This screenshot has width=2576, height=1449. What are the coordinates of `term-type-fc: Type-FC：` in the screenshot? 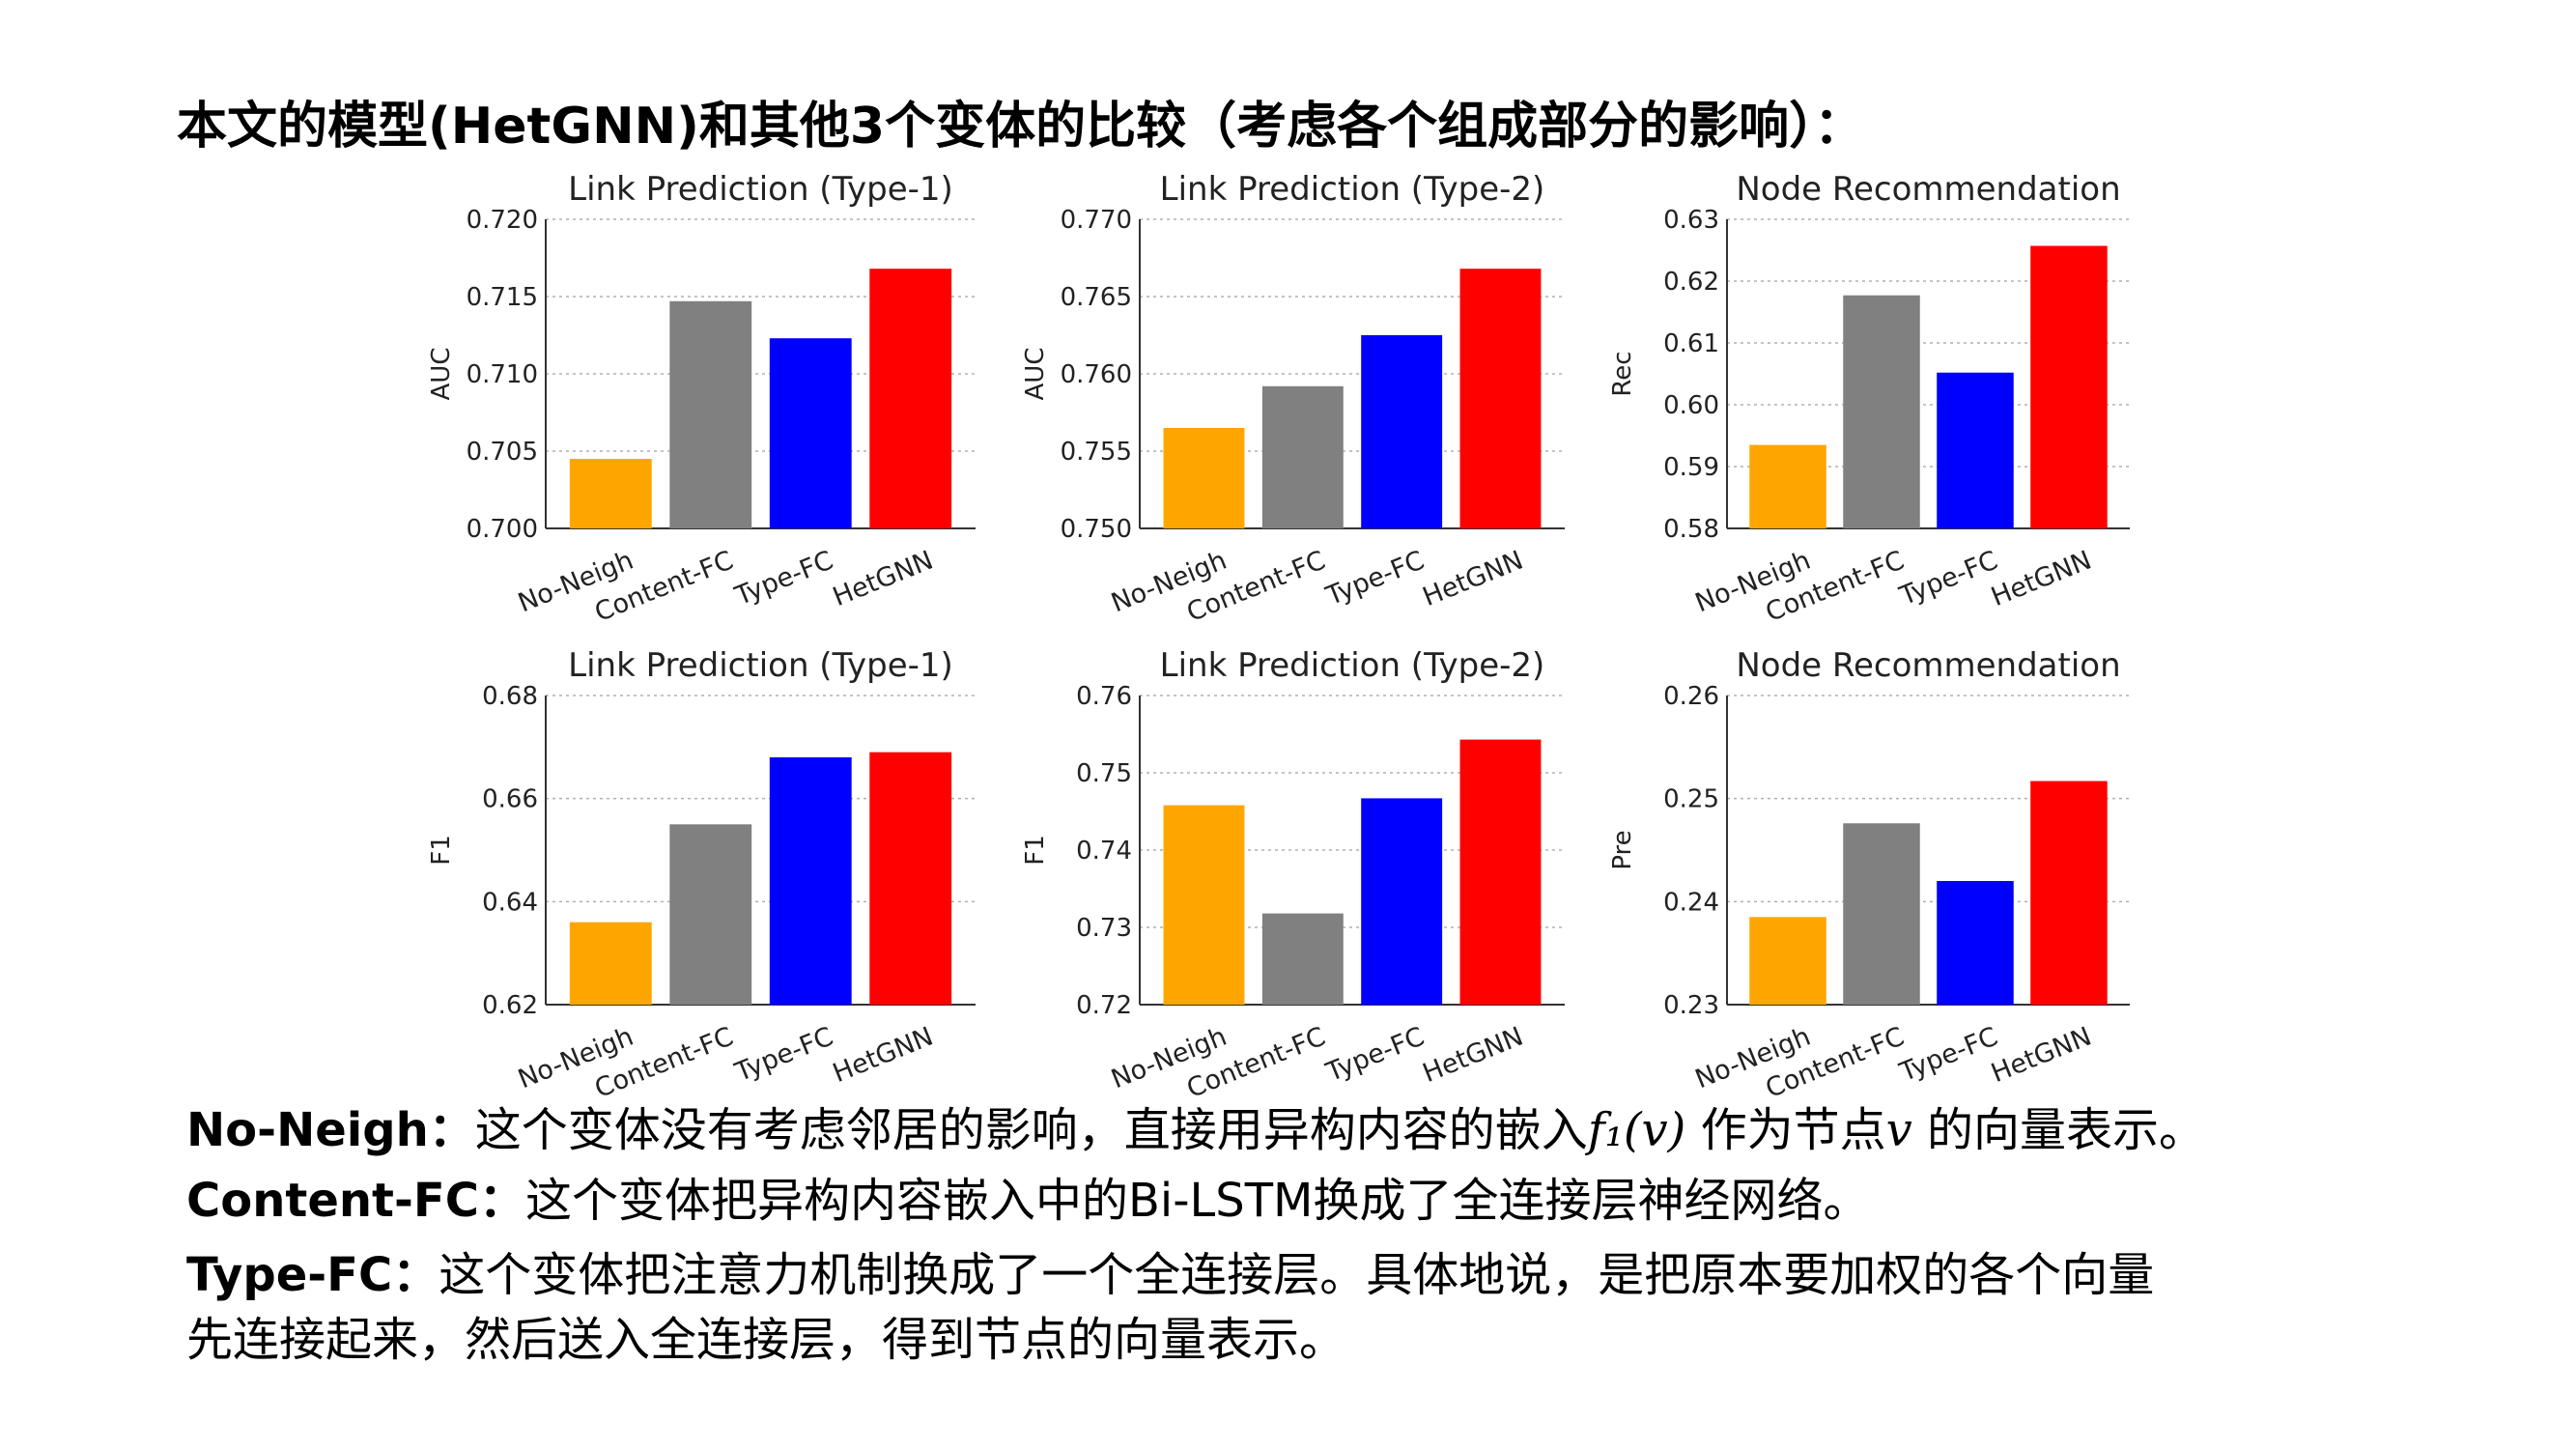 It's located at (312, 1275).